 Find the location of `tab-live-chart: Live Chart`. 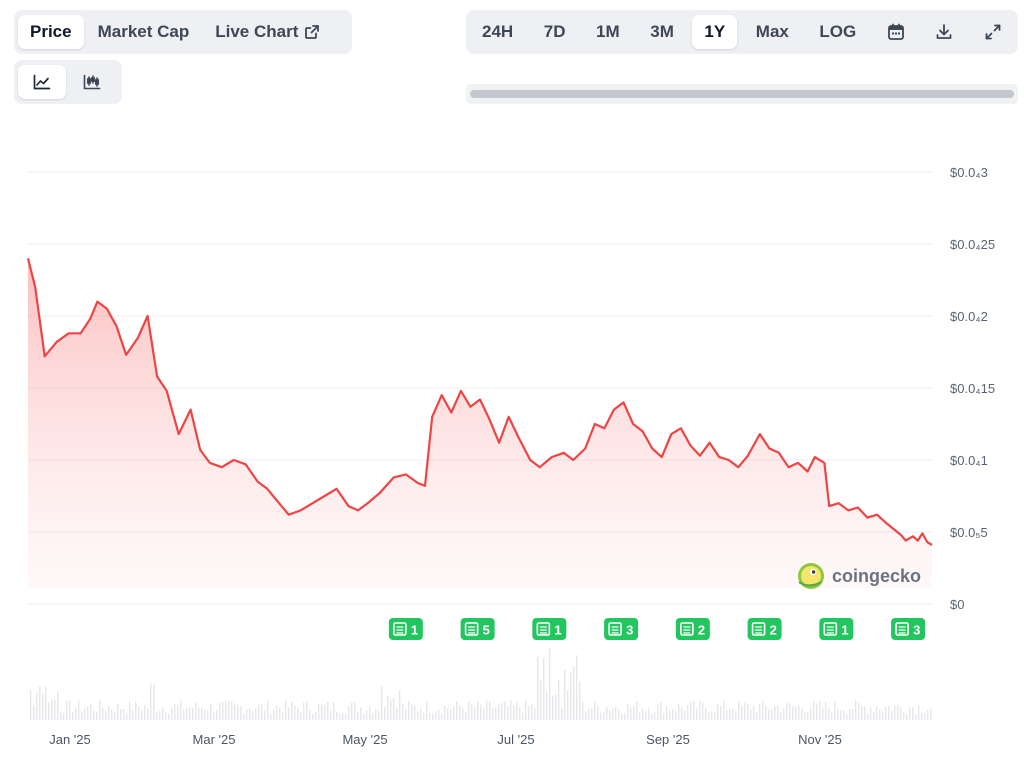

tab-live-chart: Live Chart is located at coordinates (267, 32).